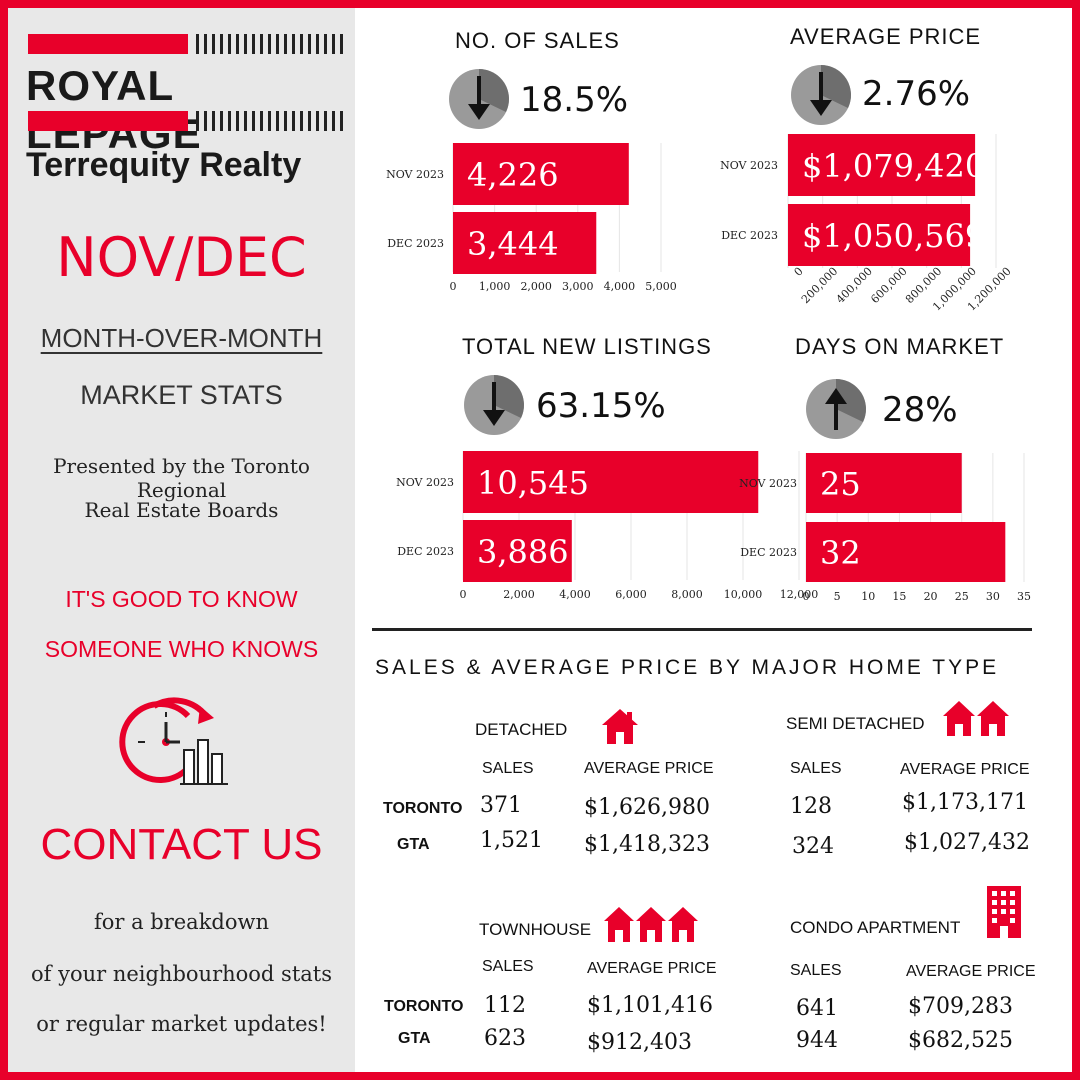  I want to click on bar-value-label: $1,050,569, so click(893, 236).